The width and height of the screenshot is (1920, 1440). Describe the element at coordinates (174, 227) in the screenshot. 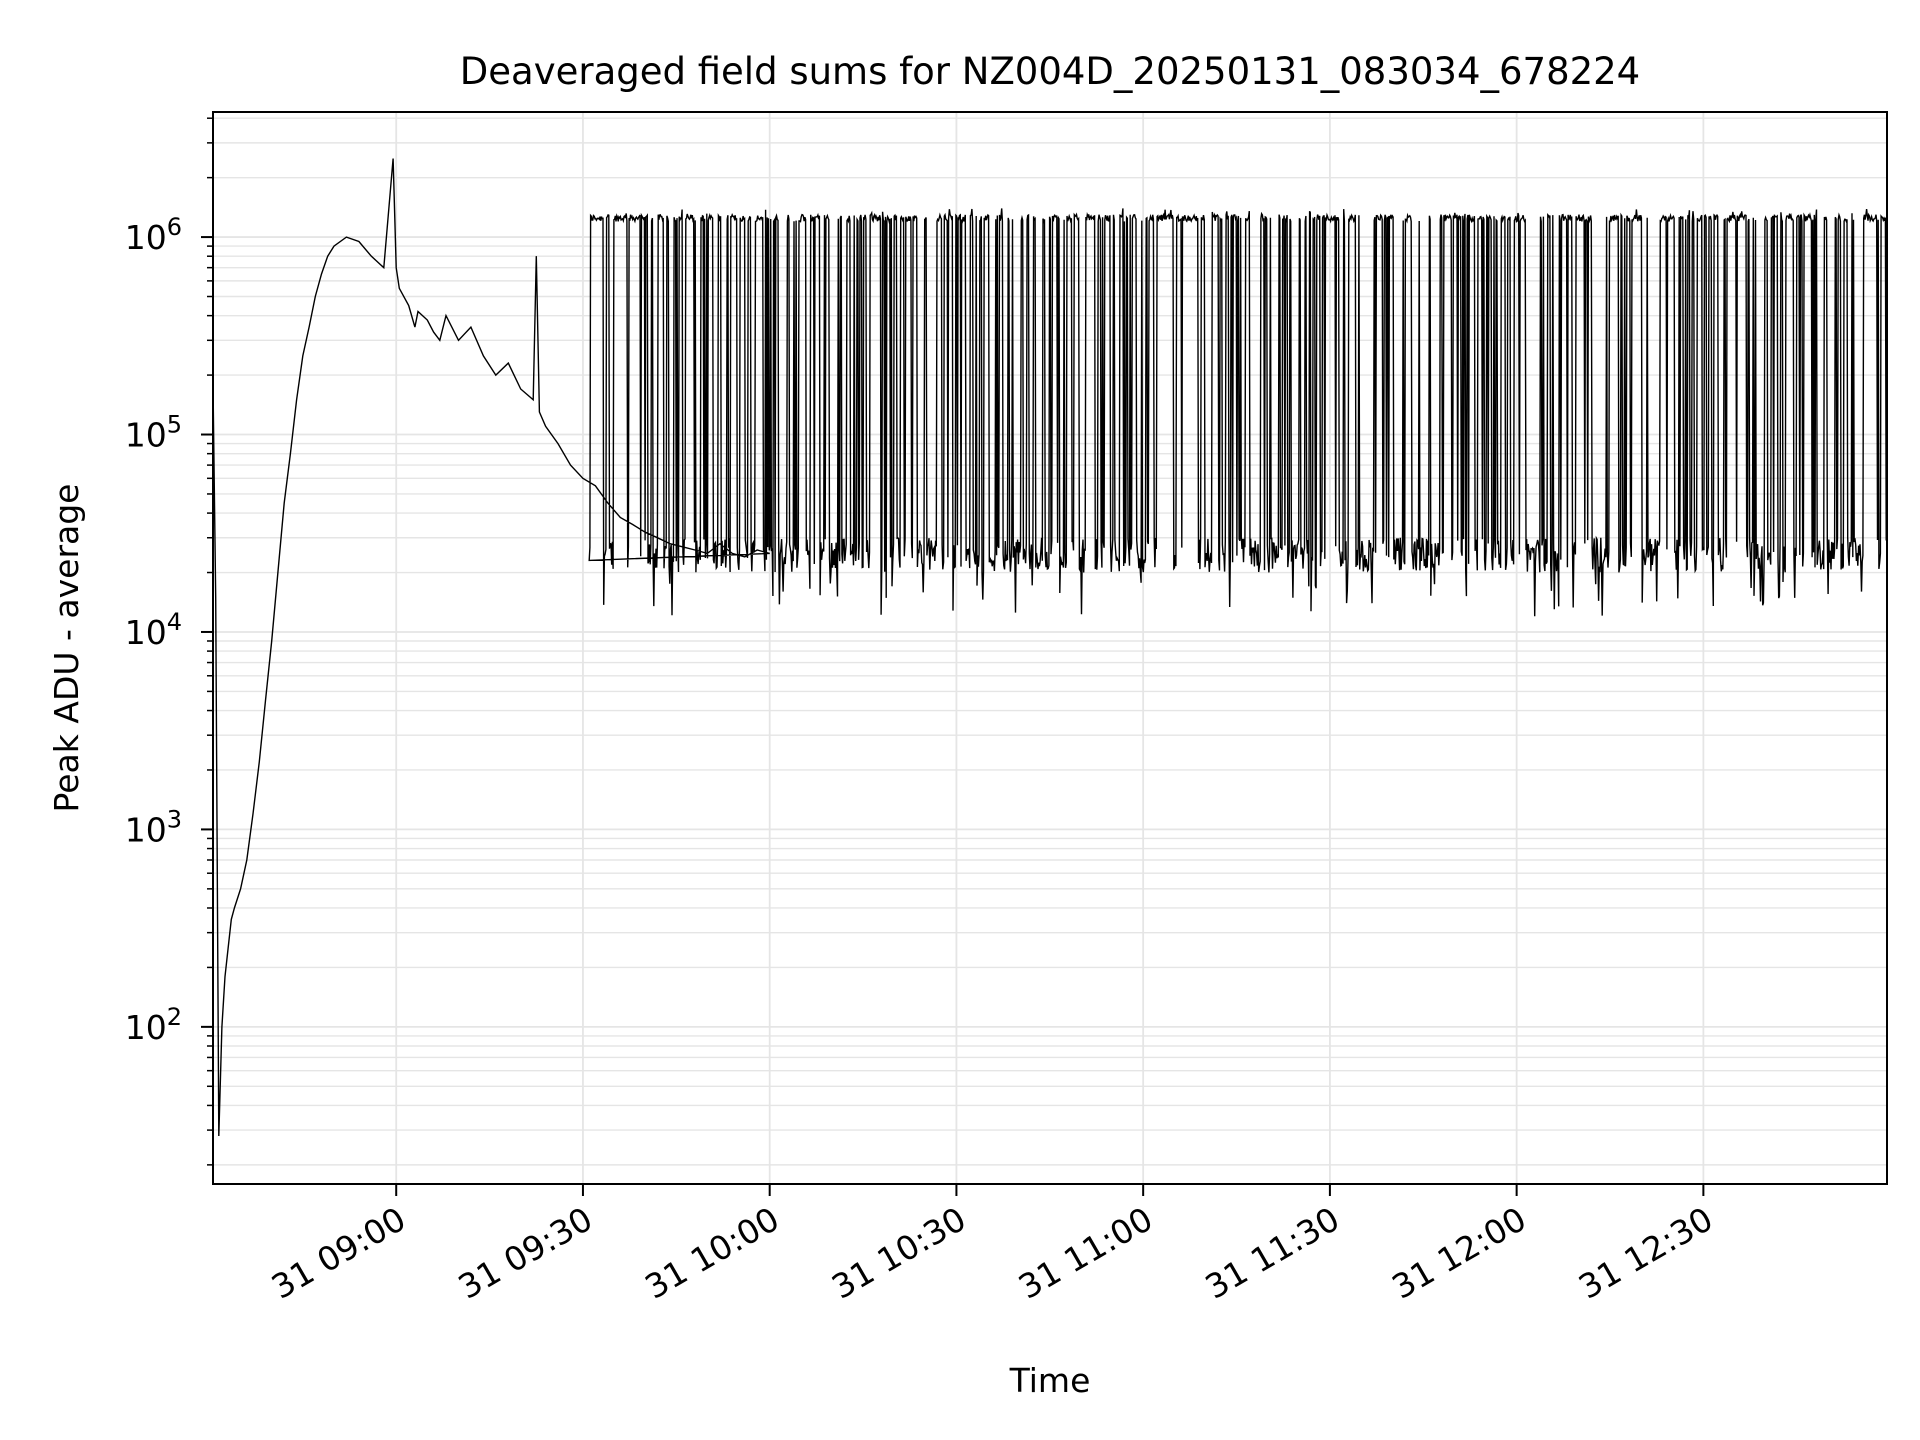

I see `y-tick-exponent: 6` at that location.